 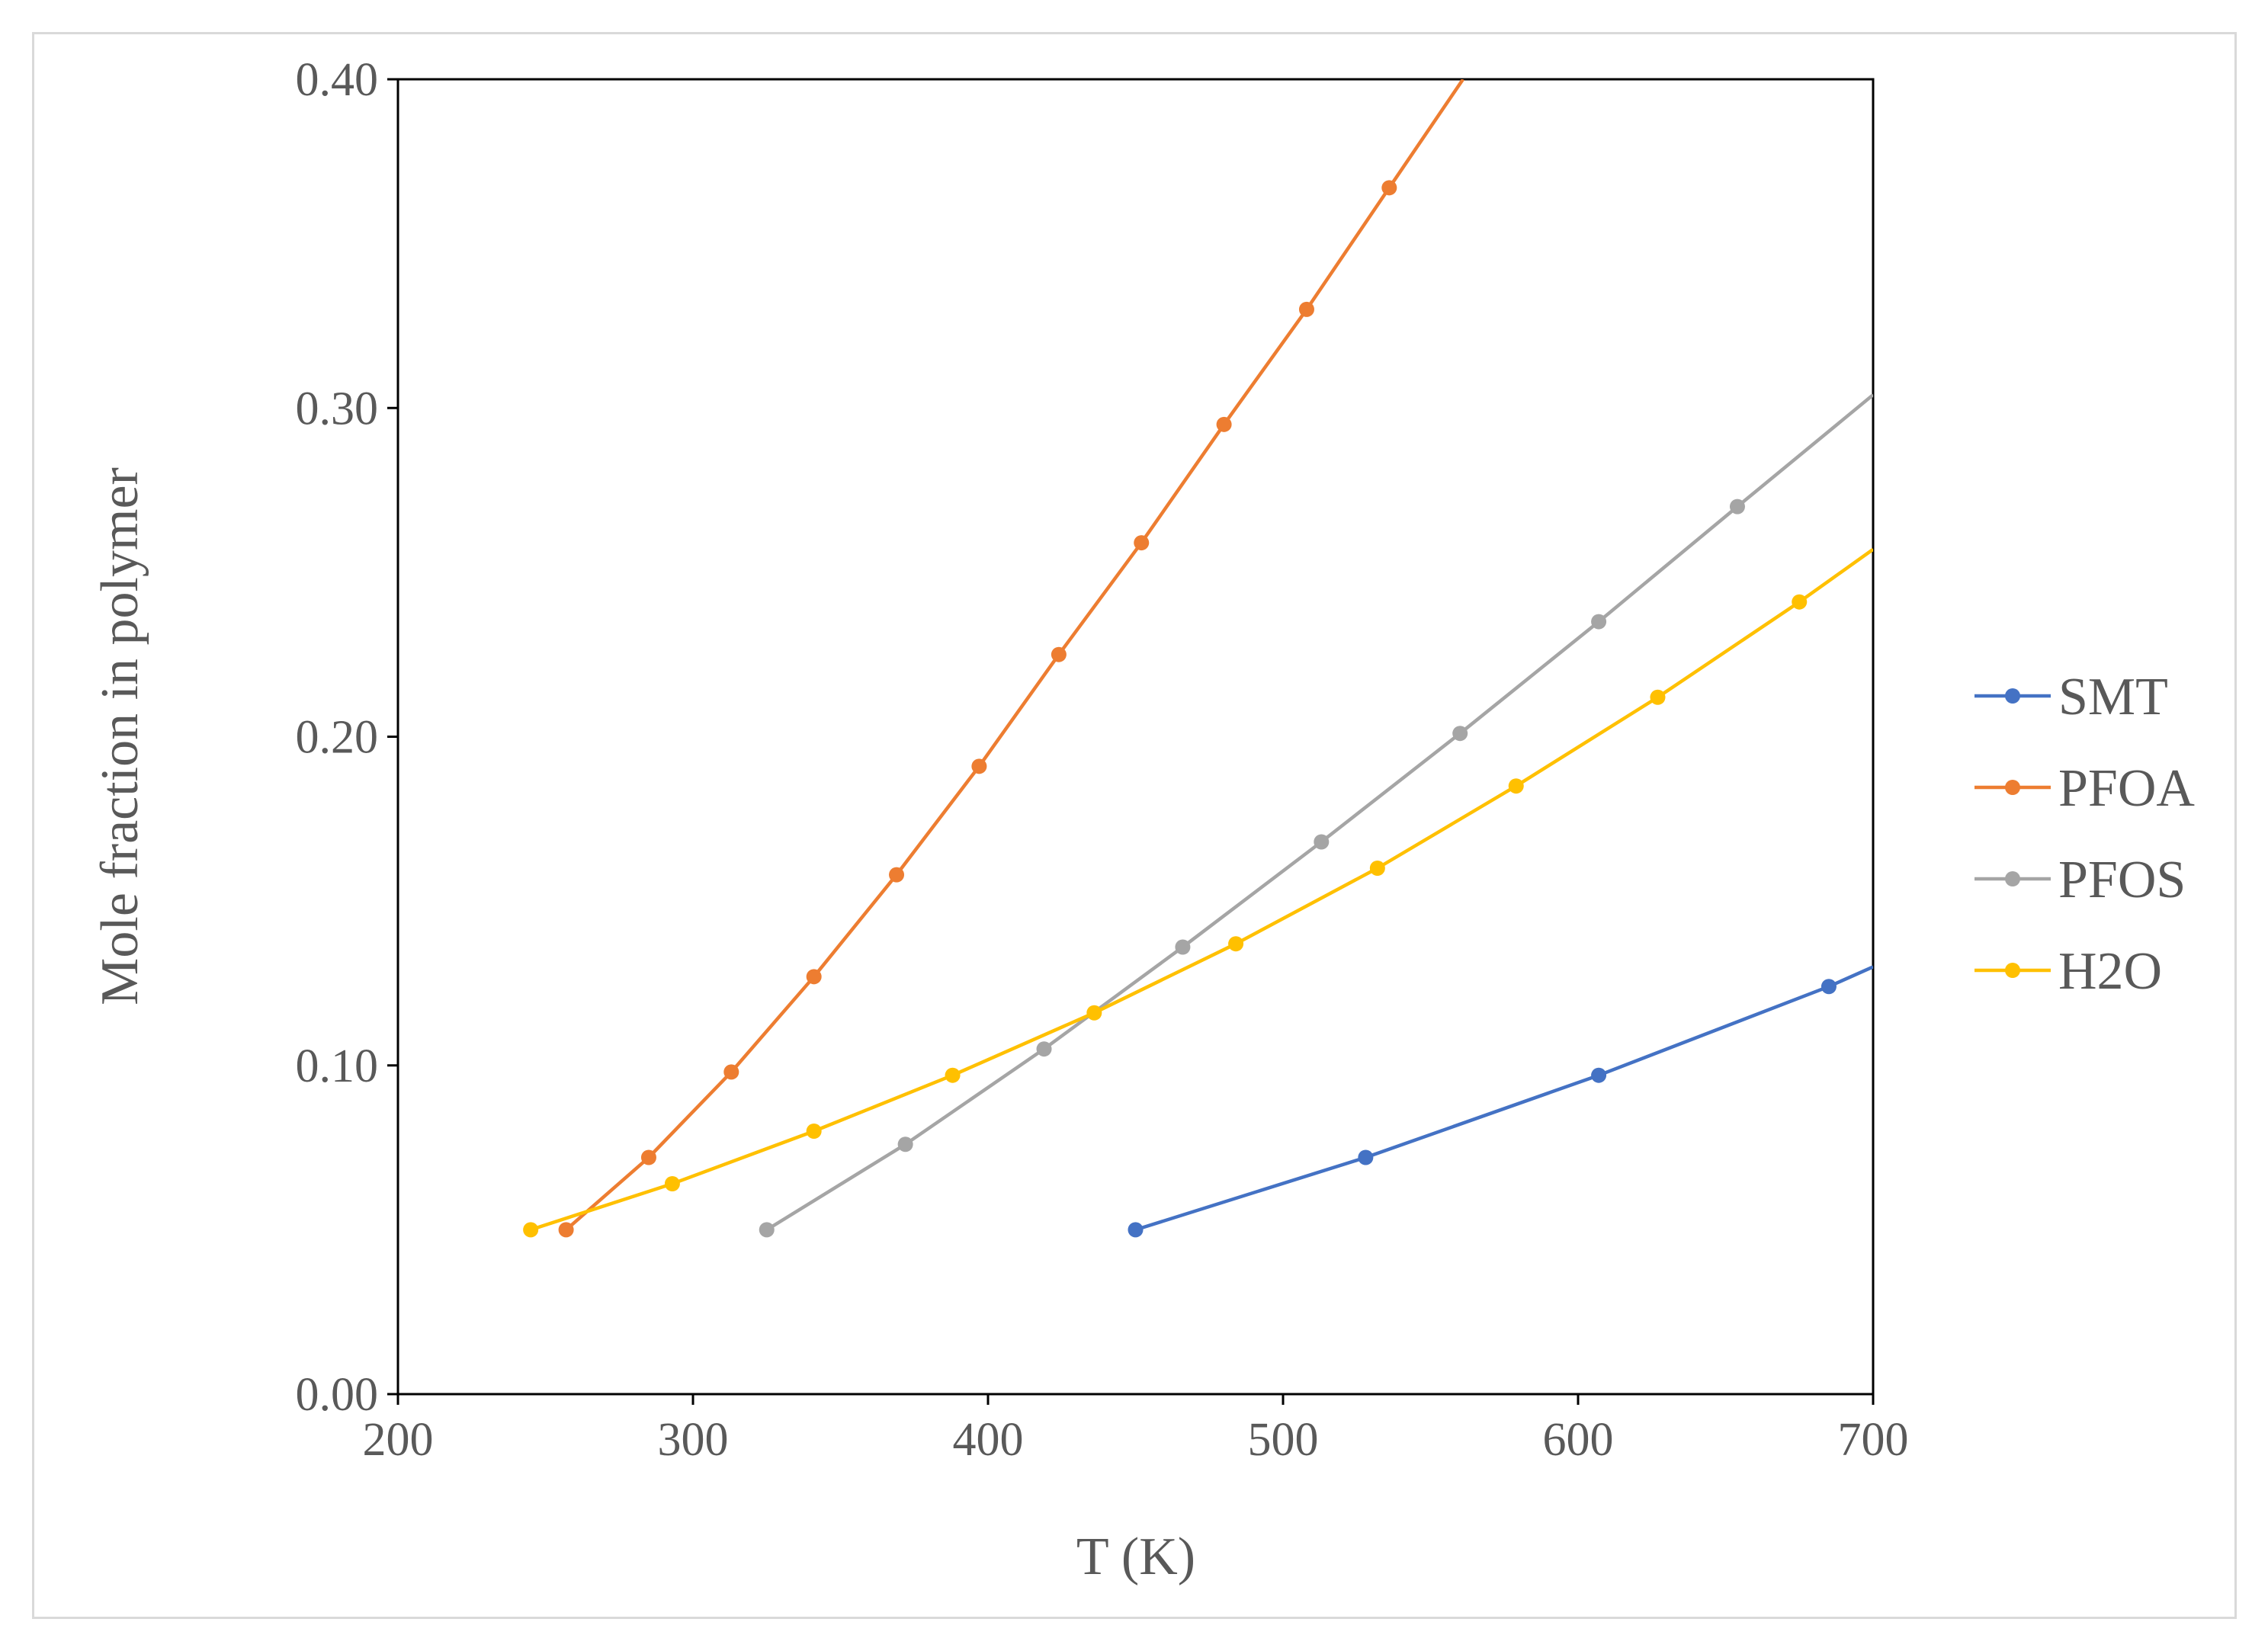 I want to click on x-axis-title: T (K), so click(x=1135, y=1557).